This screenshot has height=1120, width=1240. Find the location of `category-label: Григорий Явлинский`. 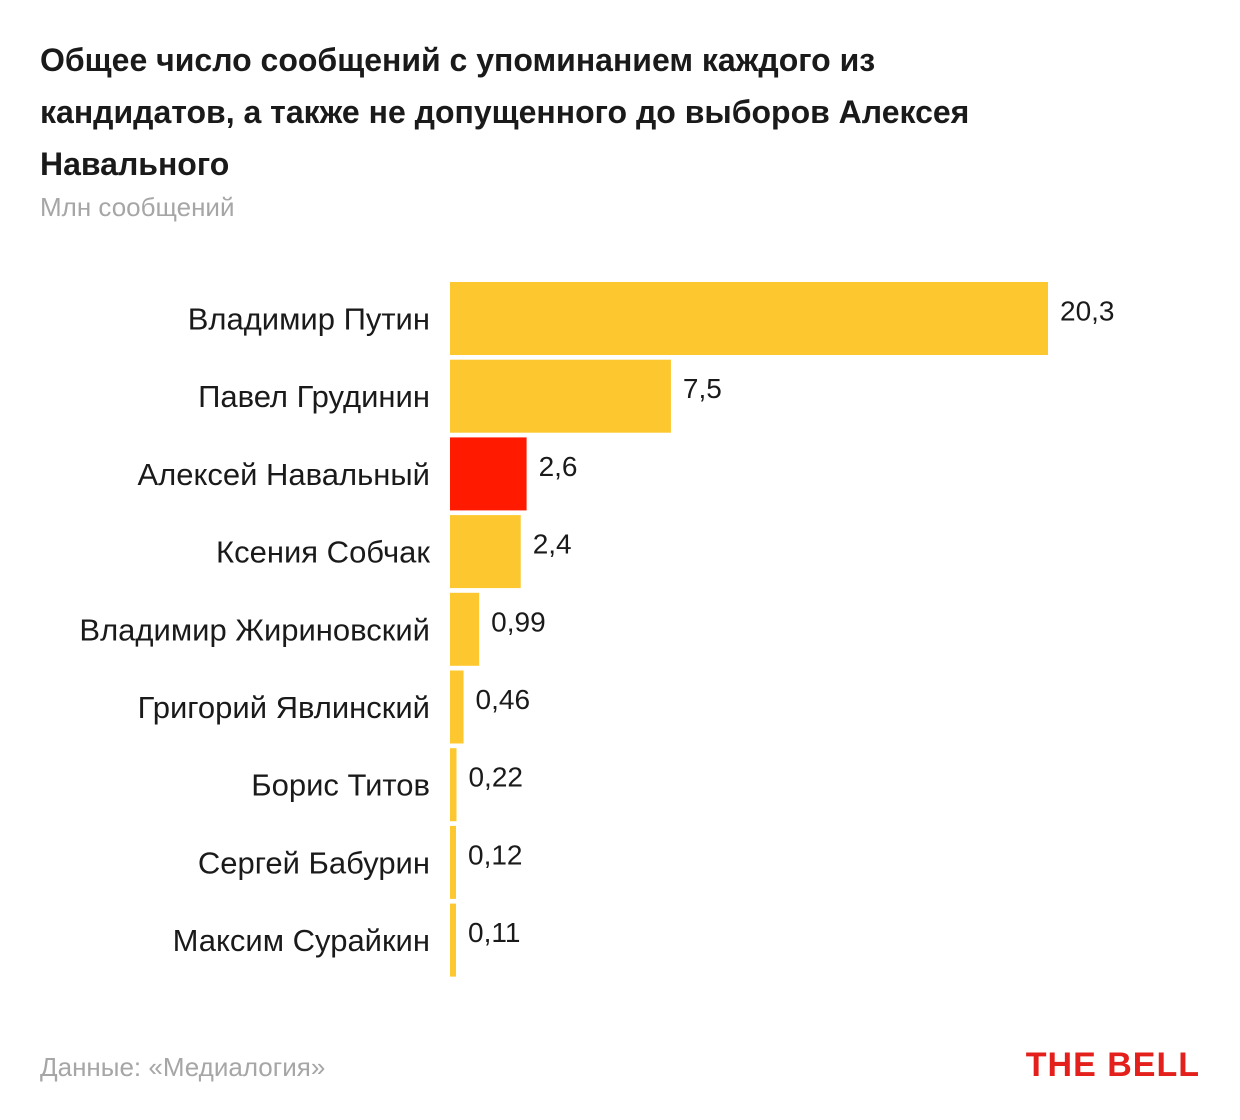

category-label: Григорий Явлинский is located at coordinates (284, 707).